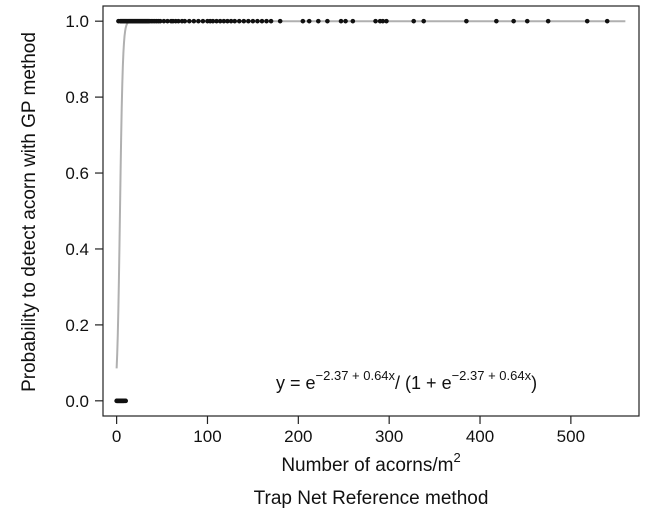 This screenshot has height=513, width=646. What do you see at coordinates (480, 436) in the screenshot?
I see `x-tick-label-400: 400` at bounding box center [480, 436].